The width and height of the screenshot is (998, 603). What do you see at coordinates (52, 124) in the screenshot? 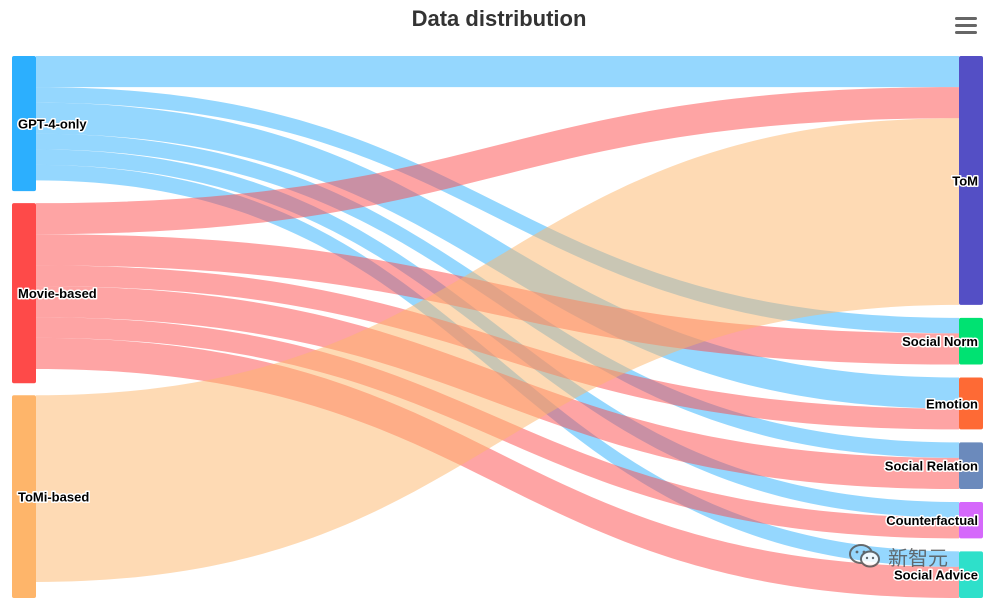
I see `node-label-gpt-4-only: GPT-4-only` at bounding box center [52, 124].